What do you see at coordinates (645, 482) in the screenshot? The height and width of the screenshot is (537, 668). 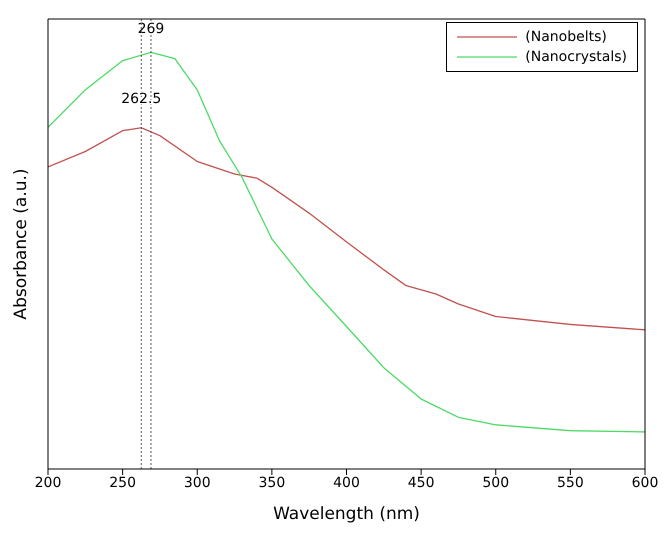 I see `x-tick-label: 600` at bounding box center [645, 482].